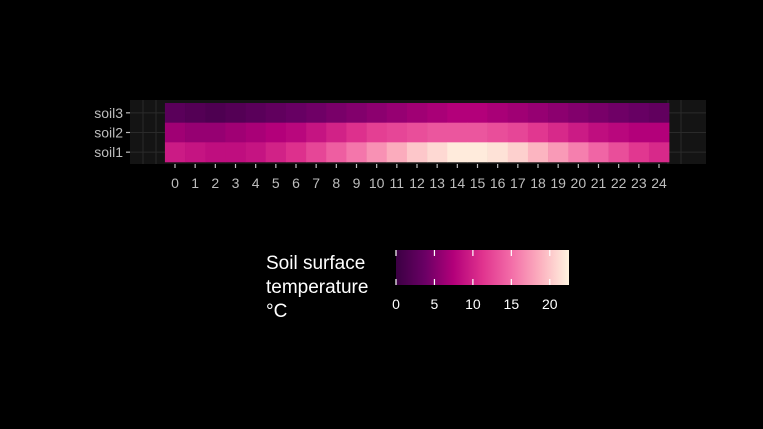 The image size is (763, 429). Describe the element at coordinates (236, 183) in the screenshot. I see `x-tick-label-3: 3` at that location.